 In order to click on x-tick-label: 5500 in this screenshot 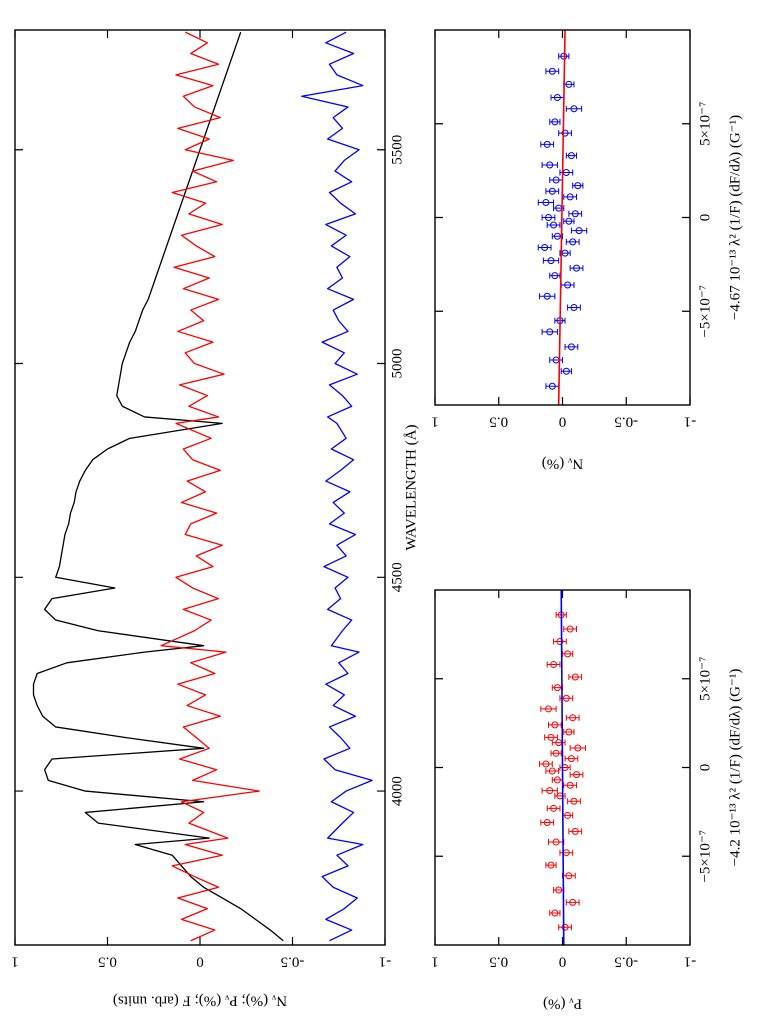, I will do `click(397, 150)`.